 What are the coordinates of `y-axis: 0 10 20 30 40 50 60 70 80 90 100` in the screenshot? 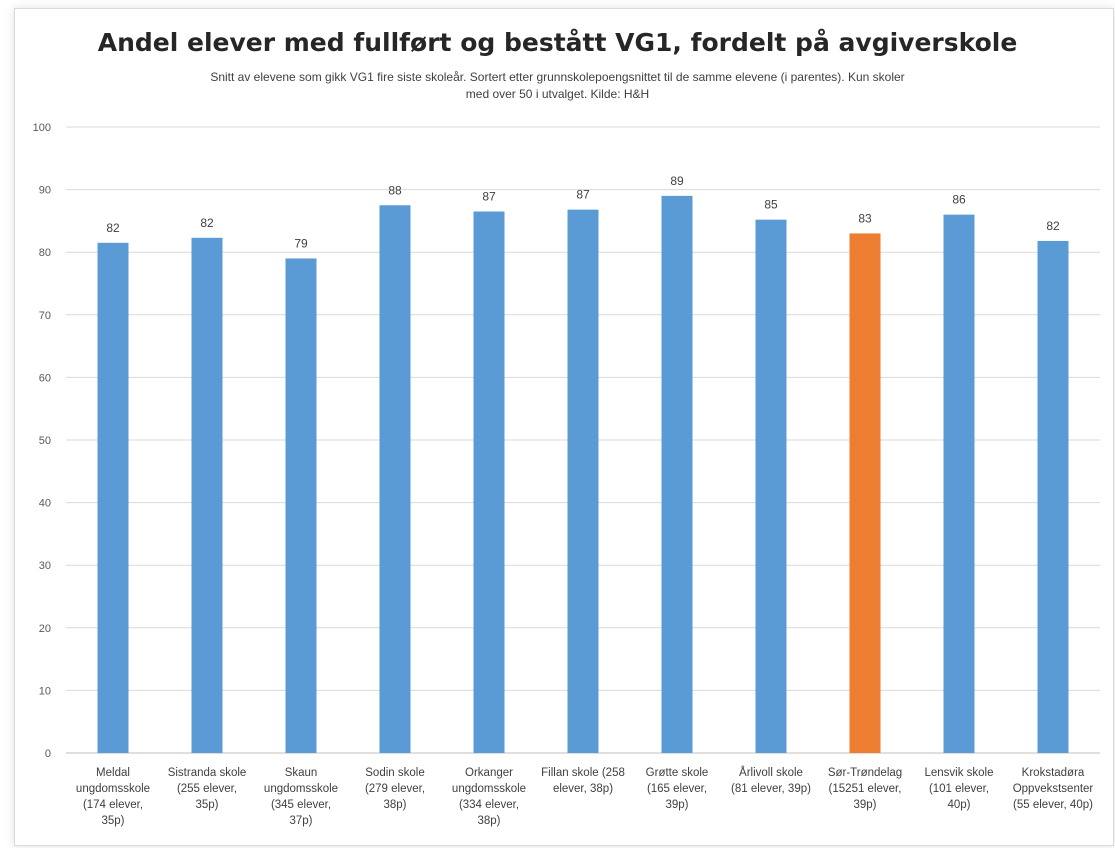 It's located at (42, 441).